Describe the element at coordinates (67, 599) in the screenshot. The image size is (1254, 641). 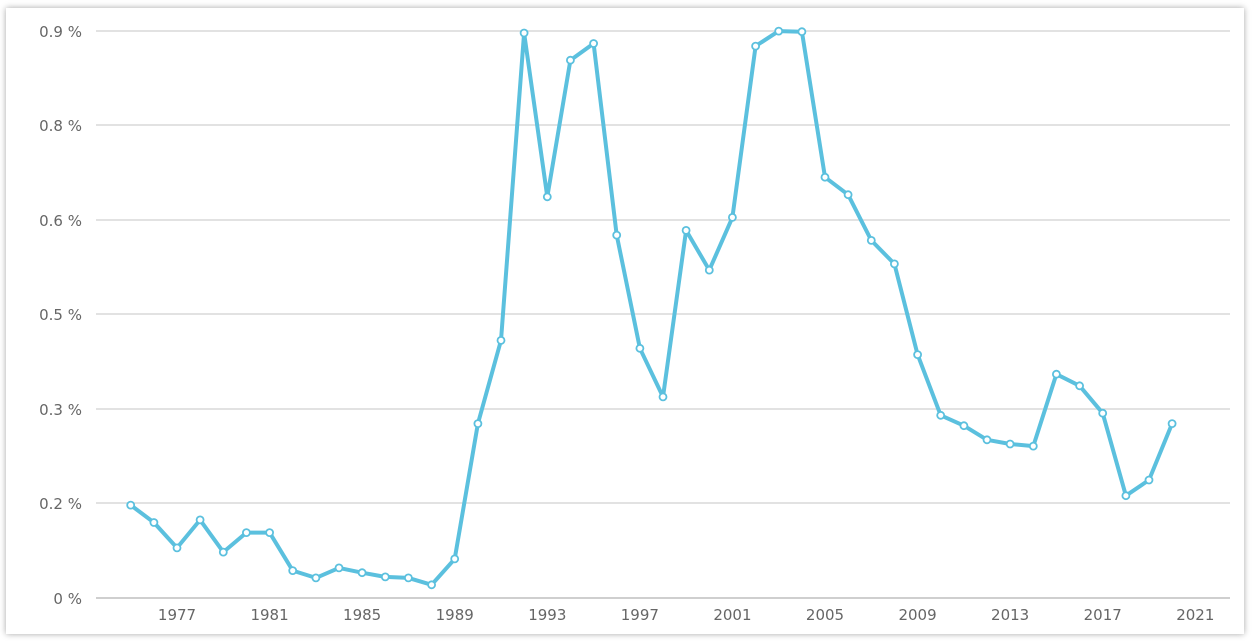
I see `y-tick-label: 0 %` at that location.